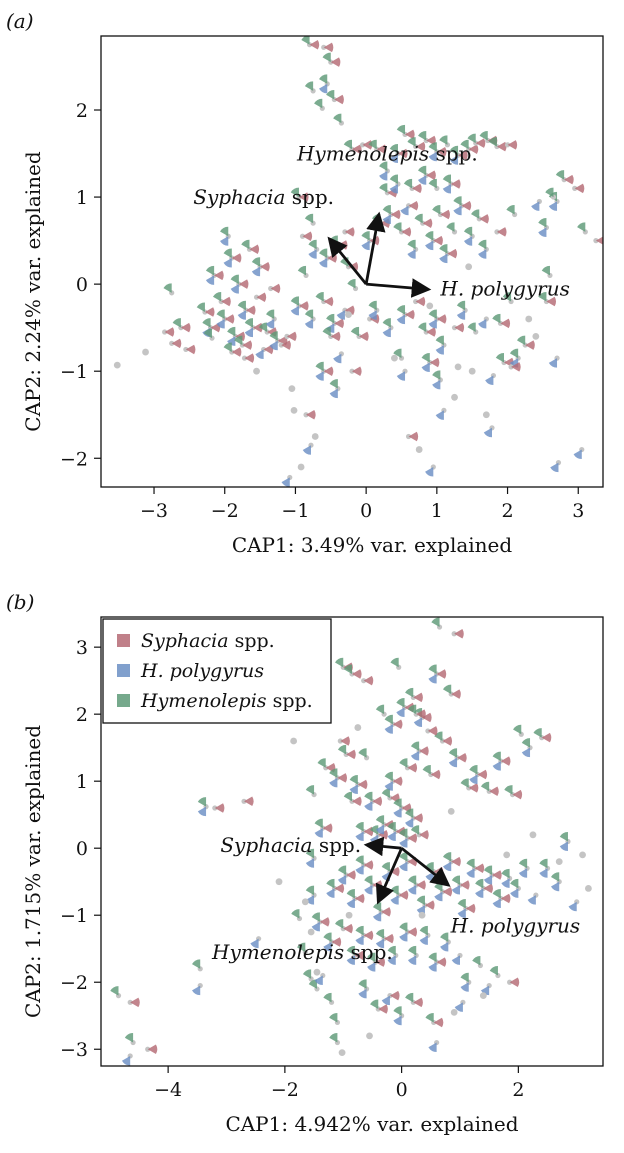 Image resolution: width=624 pixels, height=1153 pixels. What do you see at coordinates (74, 372) in the screenshot?
I see `y-tick-label: −1` at bounding box center [74, 372].